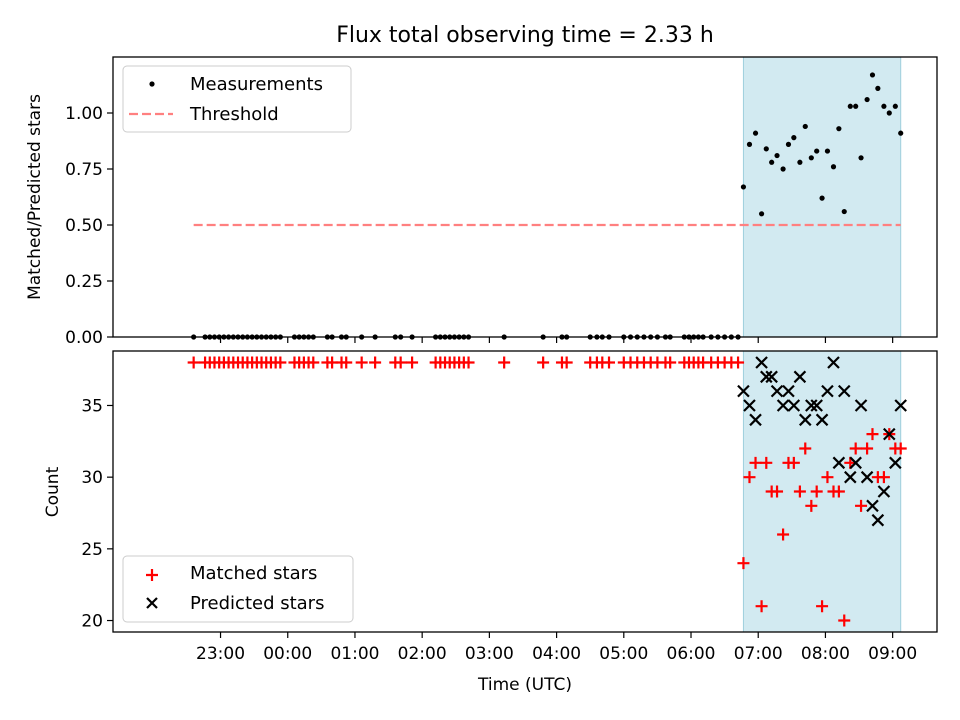 Image resolution: width=960 pixels, height=720 pixels. I want to click on y-tick-label: 0.00, so click(84, 338).